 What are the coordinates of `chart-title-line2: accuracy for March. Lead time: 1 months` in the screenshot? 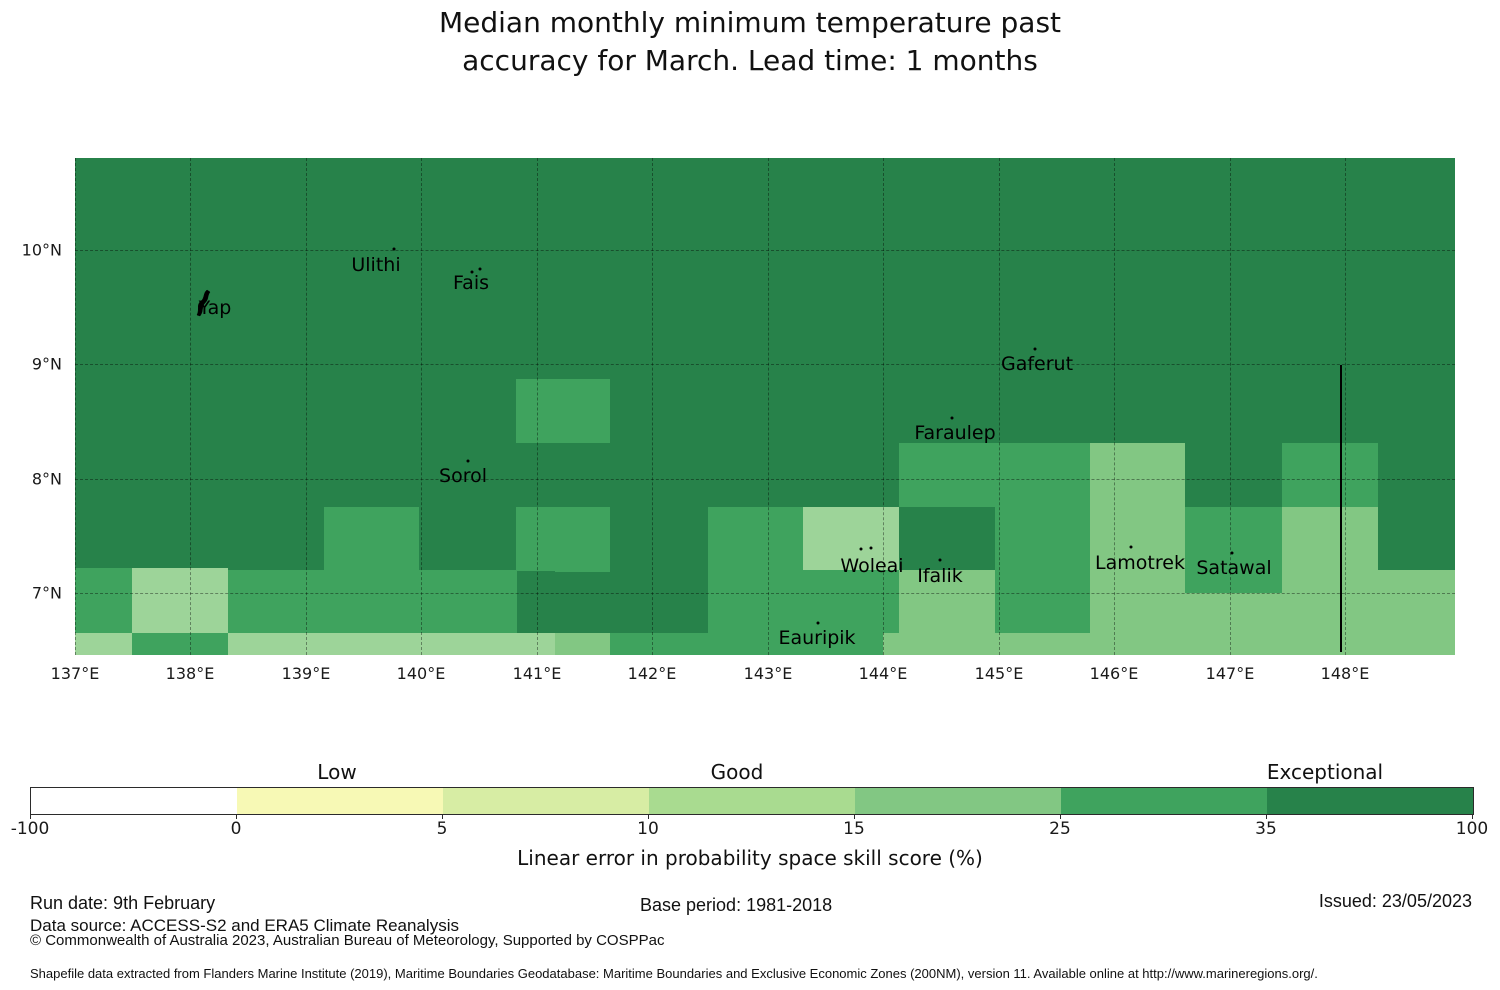 It's located at (750, 60).